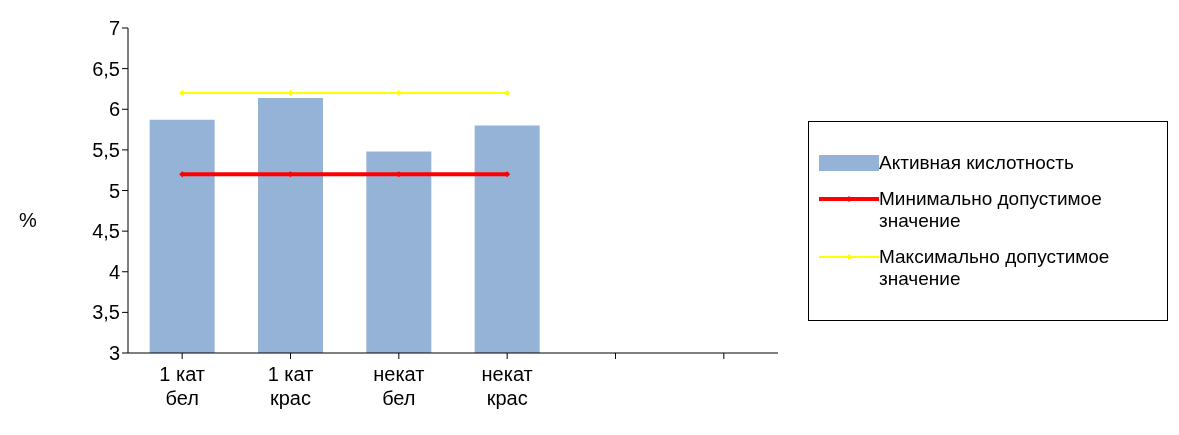 The image size is (1179, 435). What do you see at coordinates (995, 267) in the screenshot?
I see `legend-label: Максимально допустимое значение` at bounding box center [995, 267].